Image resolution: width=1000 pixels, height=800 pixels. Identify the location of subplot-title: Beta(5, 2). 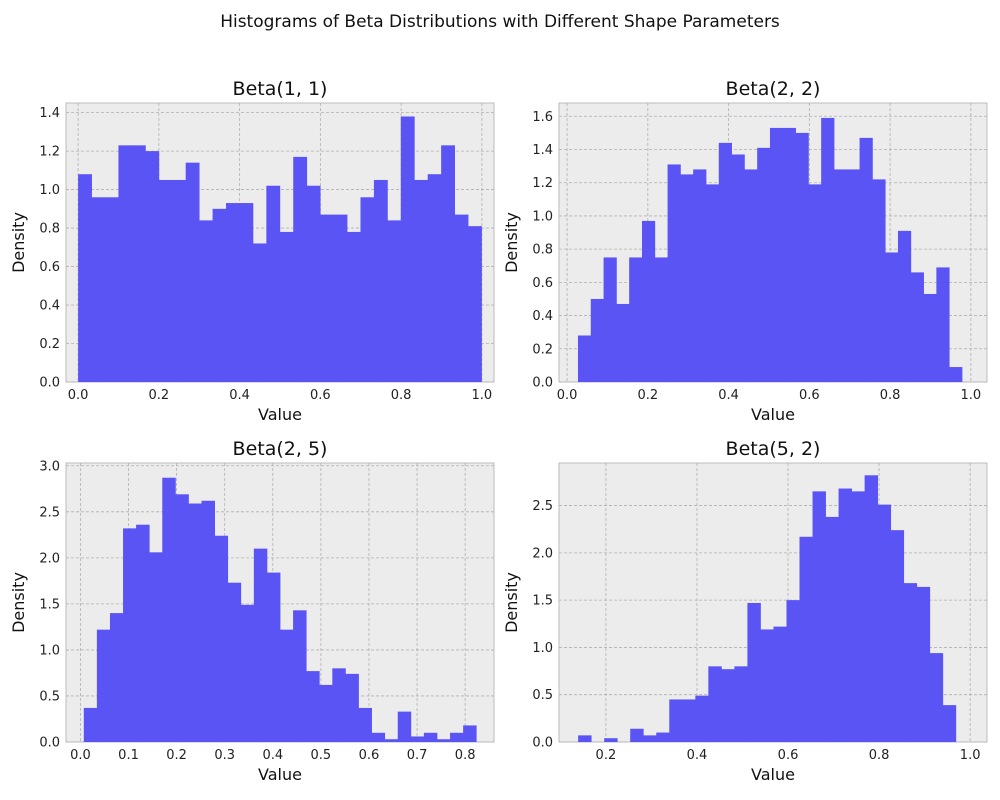
(773, 449).